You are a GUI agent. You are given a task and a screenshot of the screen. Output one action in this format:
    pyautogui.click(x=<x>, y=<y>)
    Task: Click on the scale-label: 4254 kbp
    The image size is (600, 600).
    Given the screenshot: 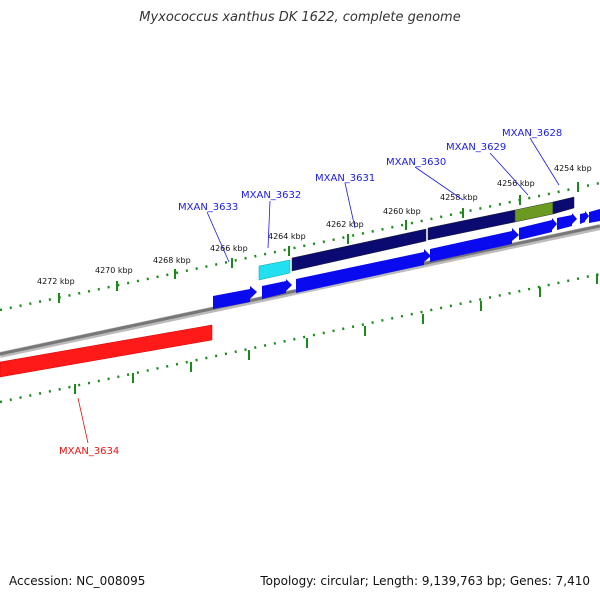 What is the action you would take?
    pyautogui.click(x=573, y=168)
    